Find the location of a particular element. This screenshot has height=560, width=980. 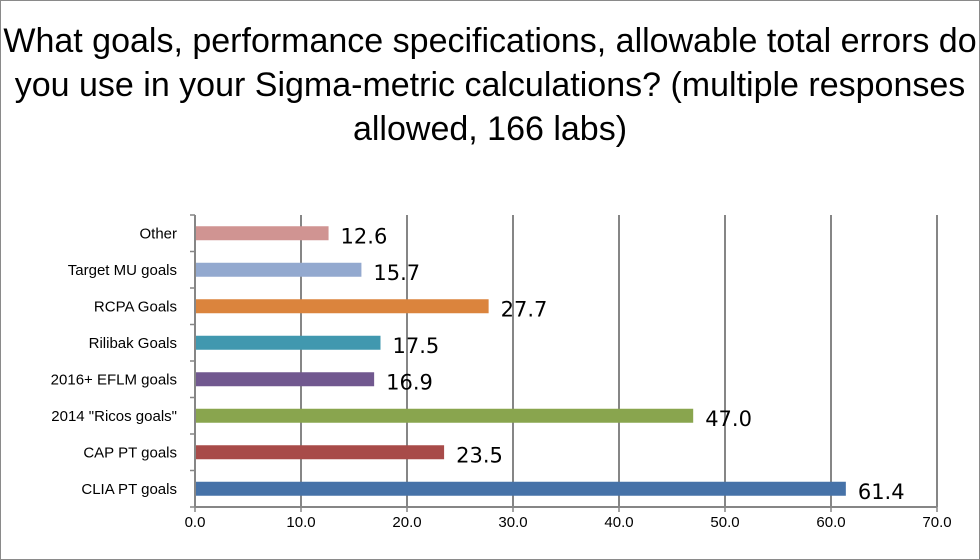

category-label: Rilibak Goals is located at coordinates (133, 343).